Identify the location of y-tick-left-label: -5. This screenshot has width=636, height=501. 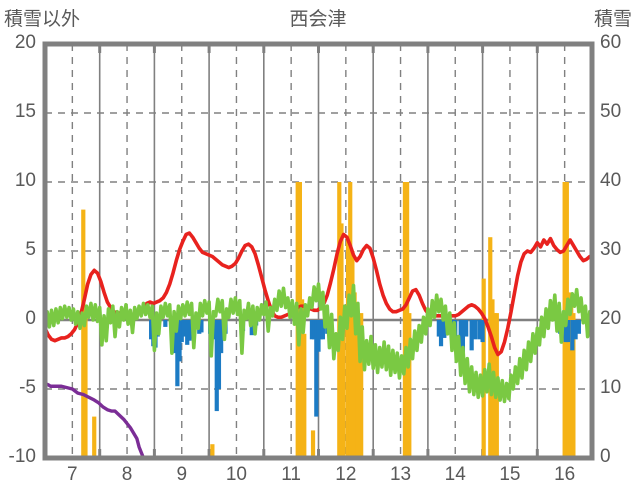
(27, 387).